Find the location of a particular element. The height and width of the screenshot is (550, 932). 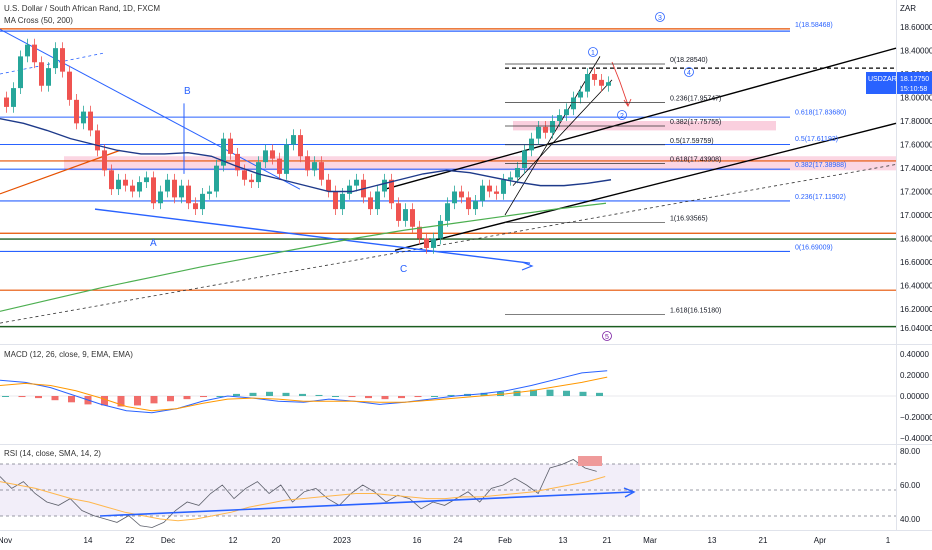

price-tick-label: 17.20000 is located at coordinates (916, 192).